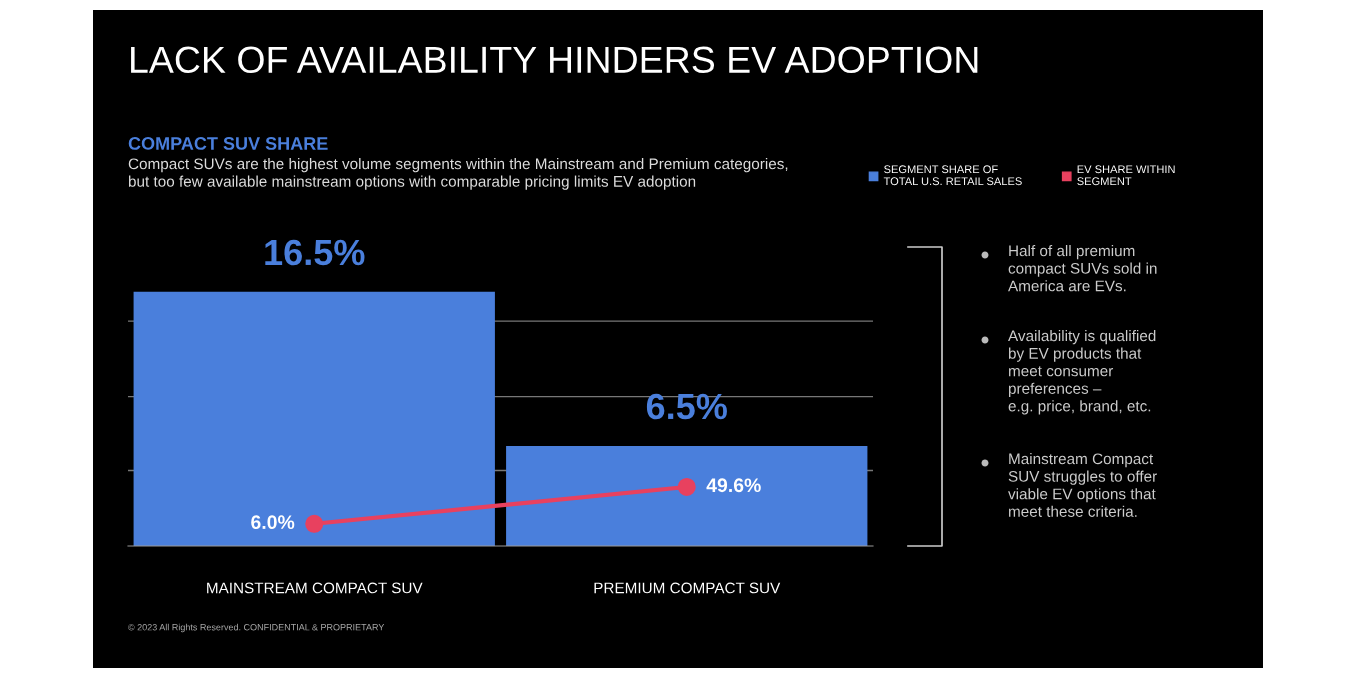 The width and height of the screenshot is (1362, 680). Describe the element at coordinates (228, 143) in the screenshot. I see `chart-subtitle: COMPACT SUV SHARE` at that location.